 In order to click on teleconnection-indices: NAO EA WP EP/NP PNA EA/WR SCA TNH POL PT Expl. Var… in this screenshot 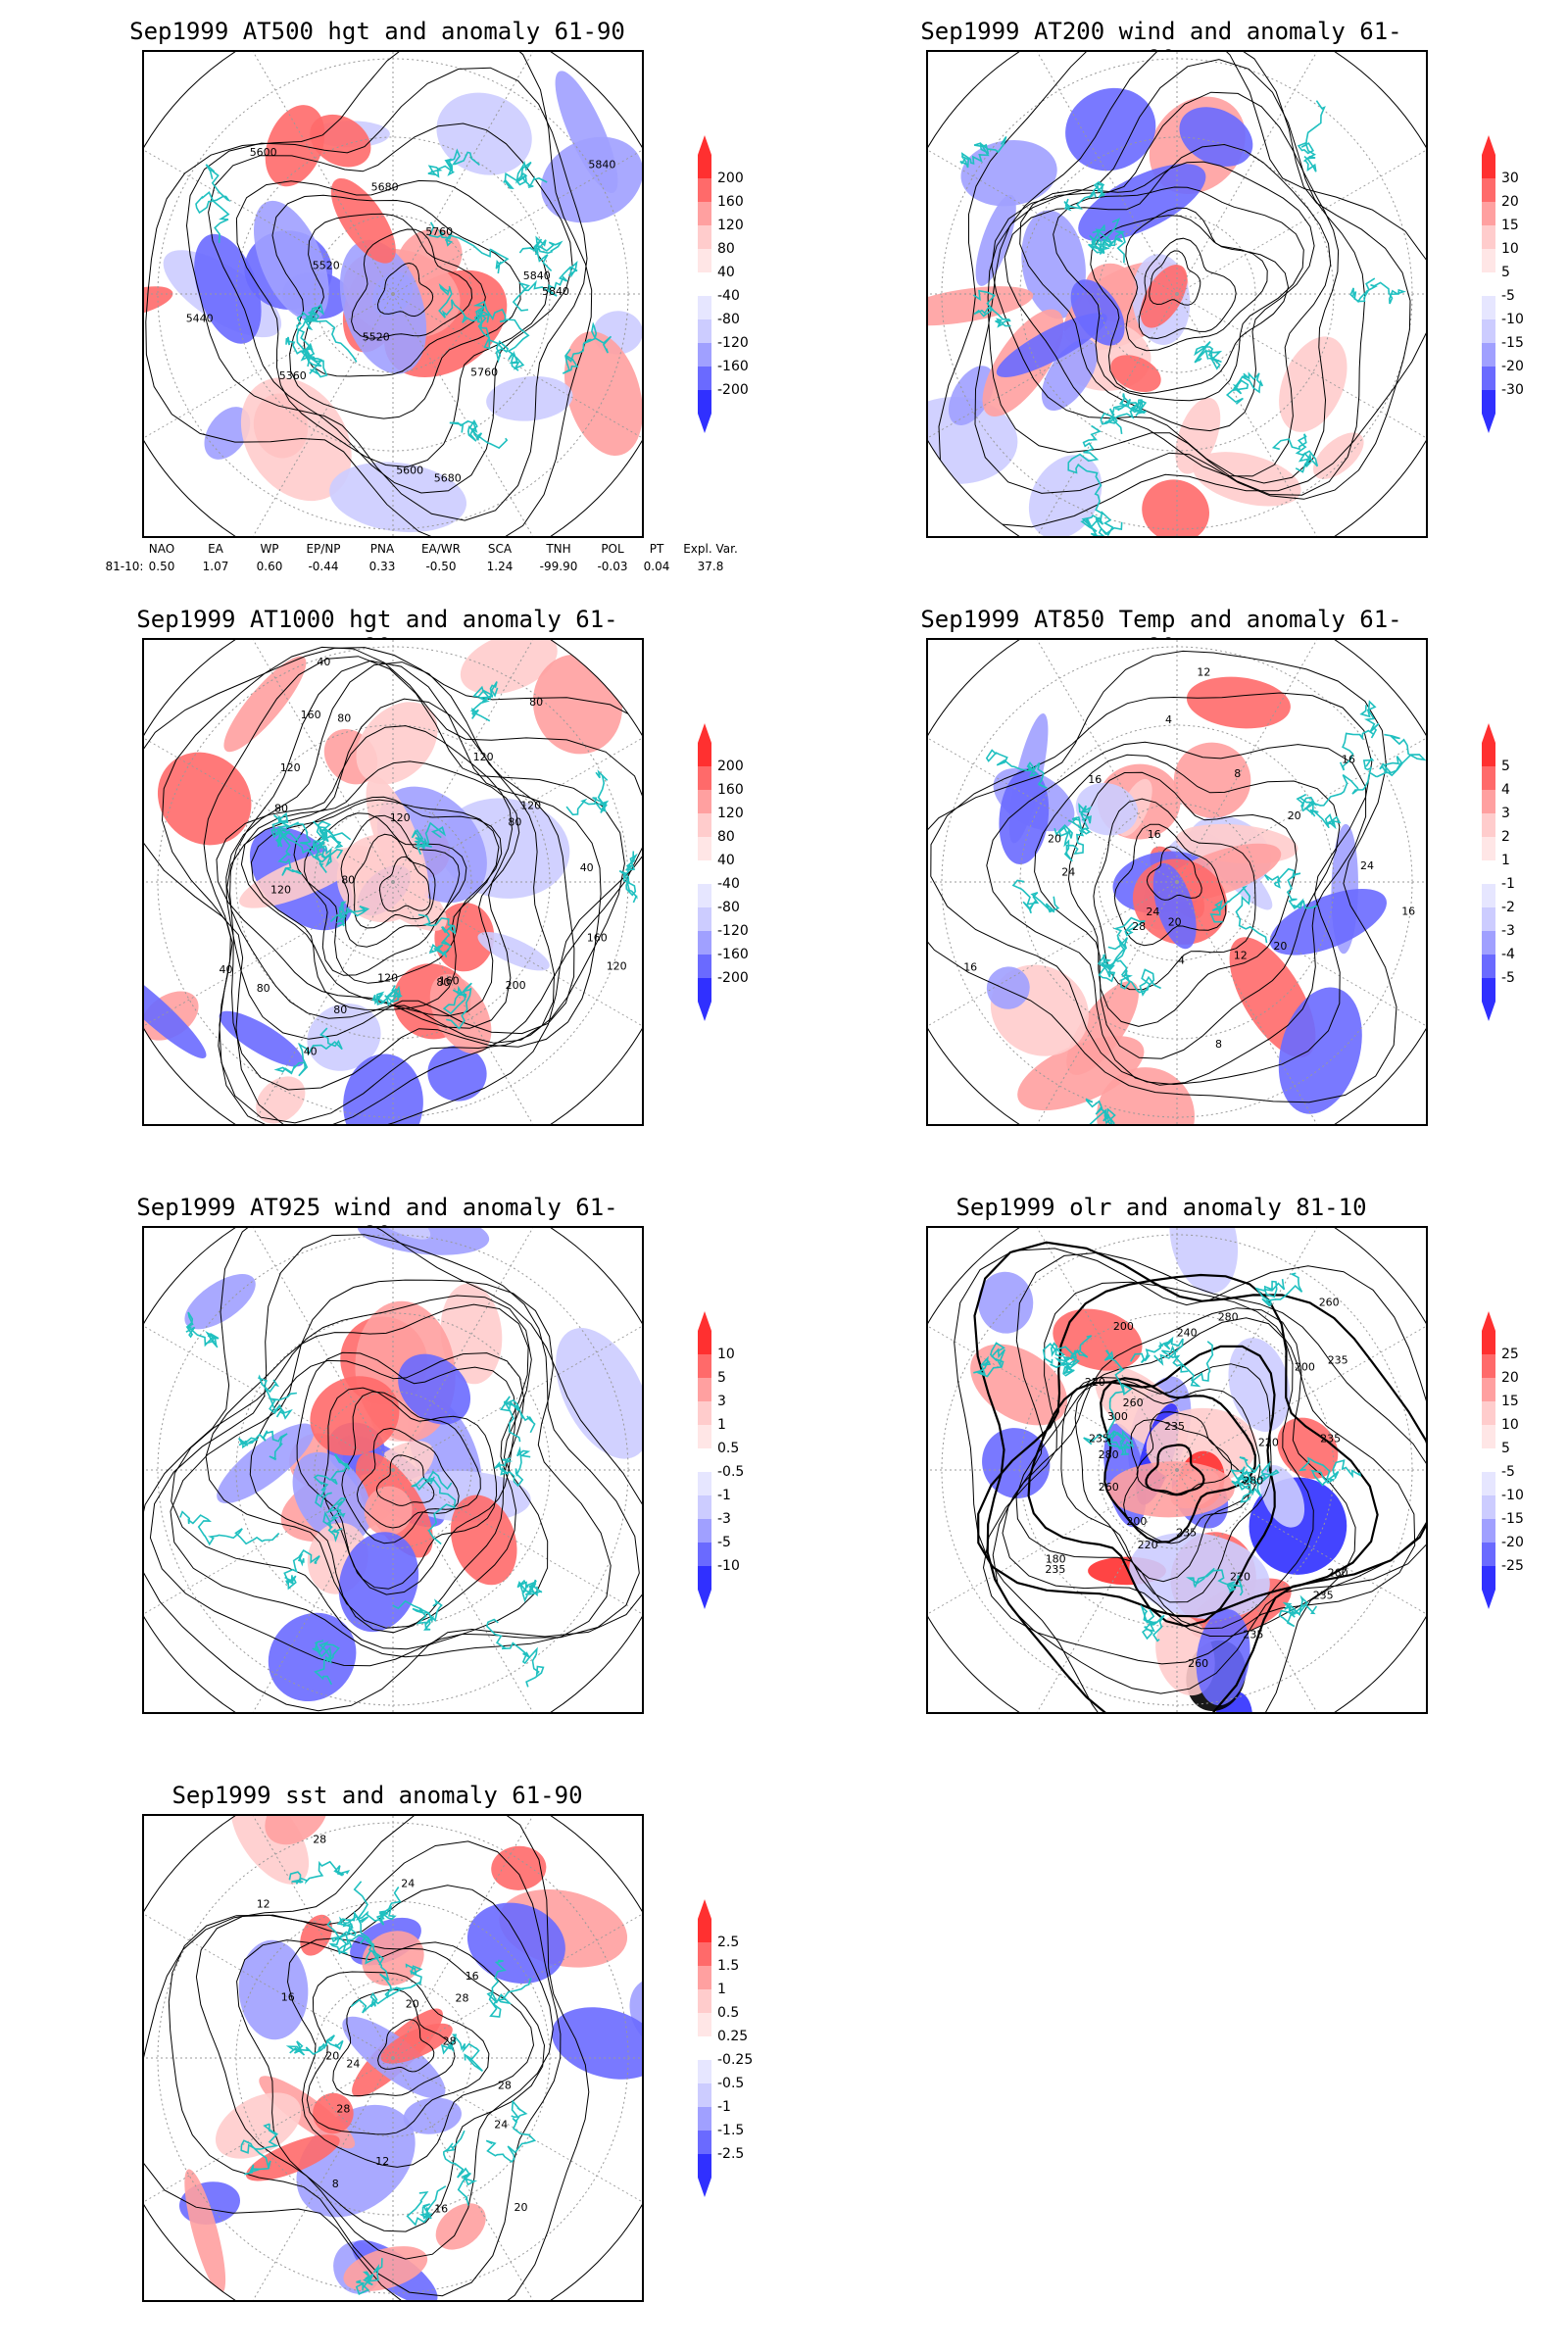, I will do `click(422, 561)`.